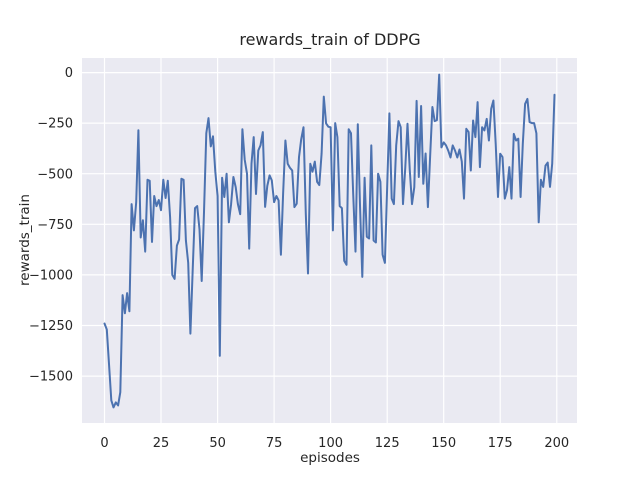  Describe the element at coordinates (51, 276) in the screenshot. I see `y-tick-label: −1000` at that location.